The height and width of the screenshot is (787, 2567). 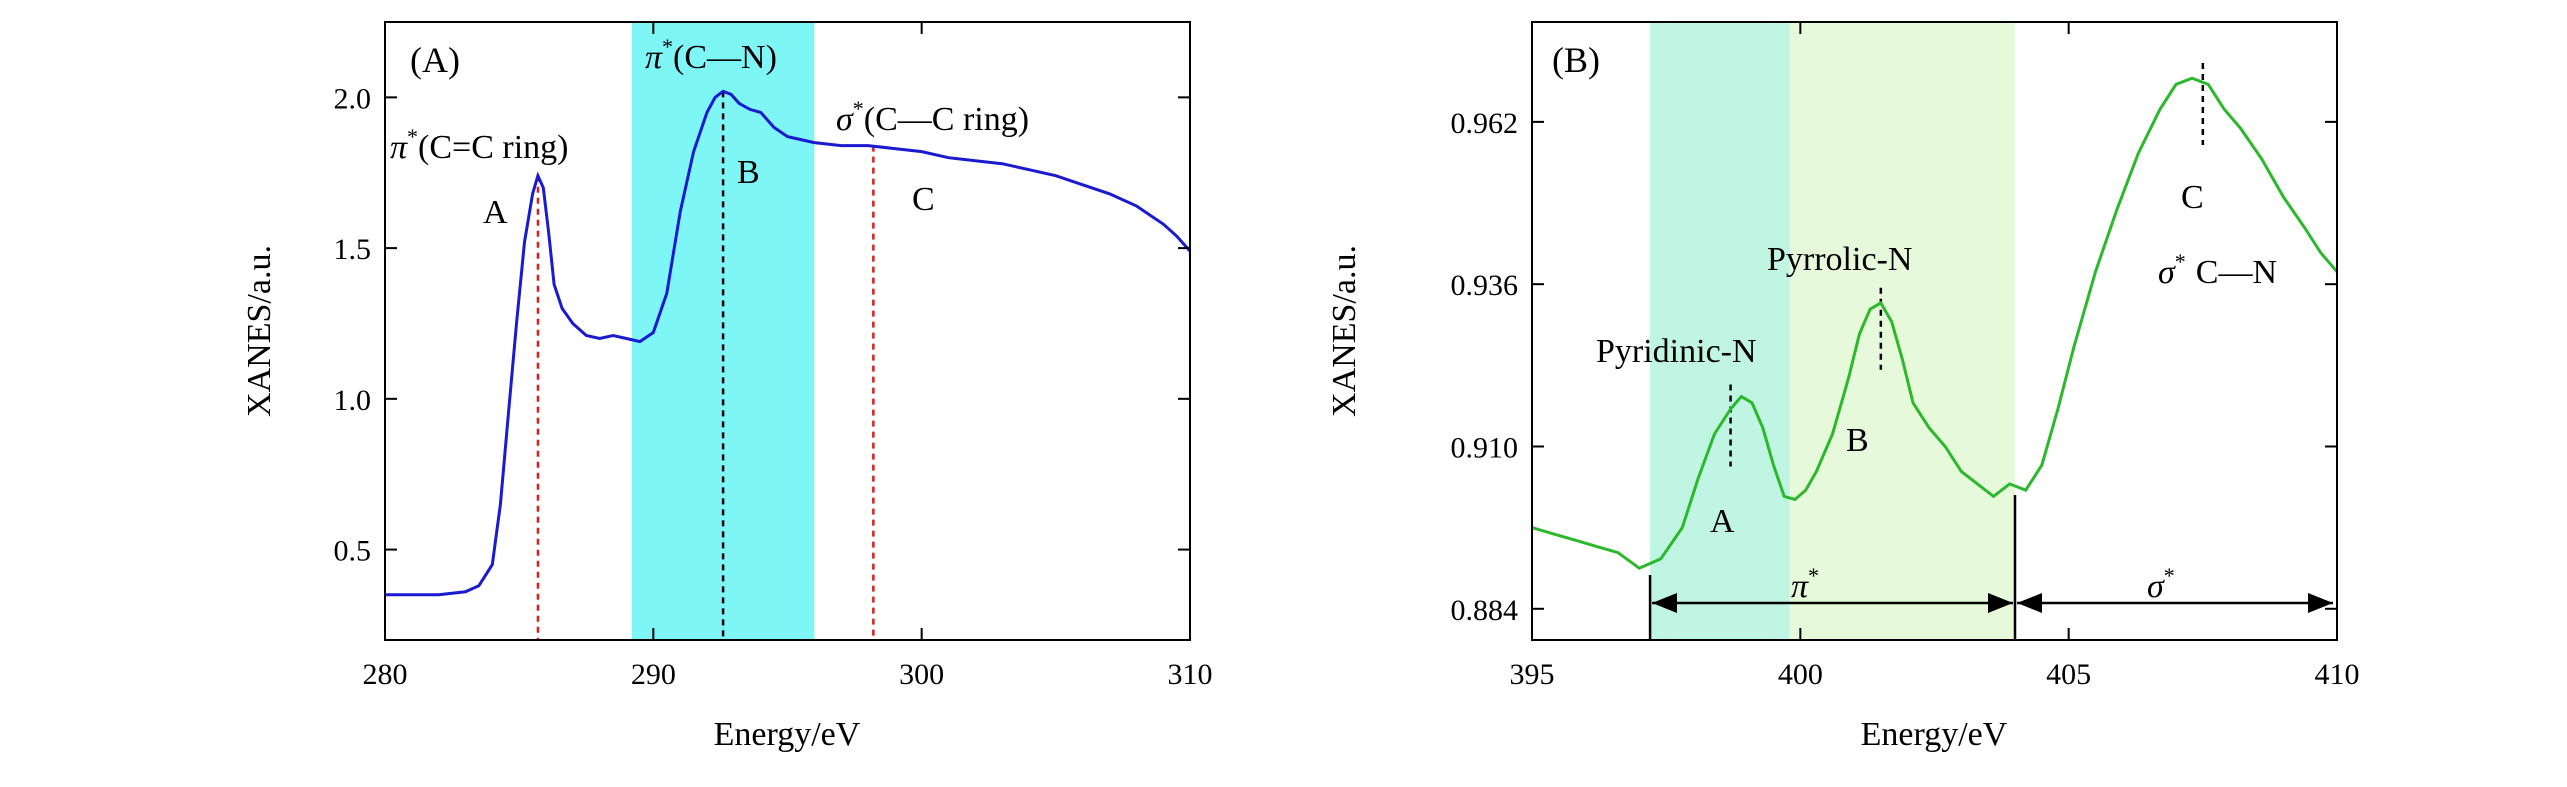 I want to click on b-pyrrolic-label: Pyrrolic-N, so click(x=1839, y=259).